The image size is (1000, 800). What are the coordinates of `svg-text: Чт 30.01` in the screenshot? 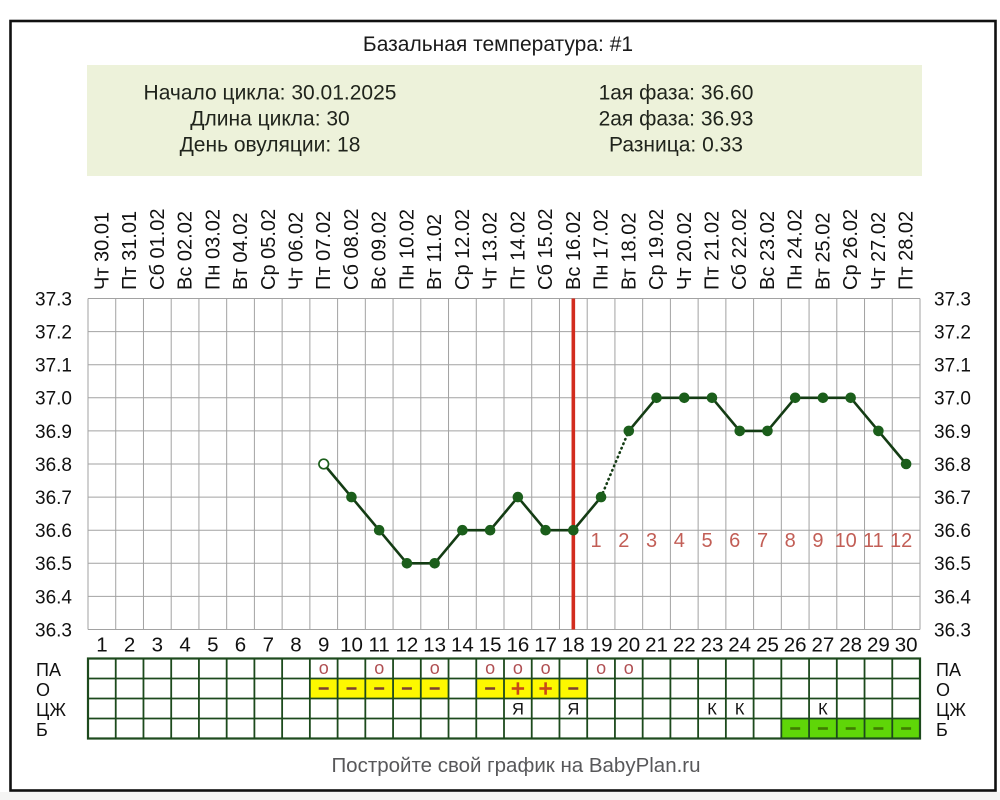 It's located at (102, 251).